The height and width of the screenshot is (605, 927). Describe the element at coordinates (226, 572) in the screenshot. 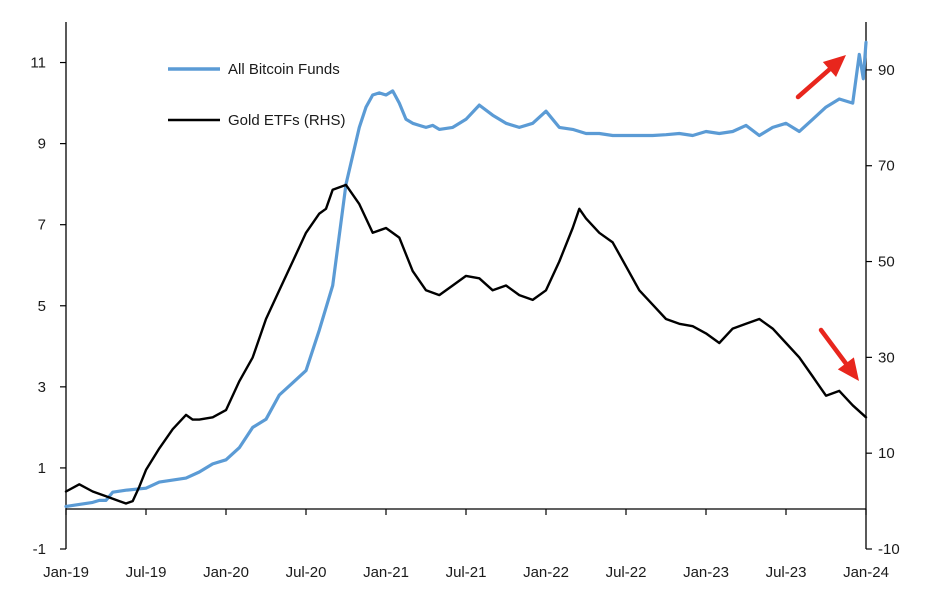

I see `x-tick-label: Jan-20` at that location.